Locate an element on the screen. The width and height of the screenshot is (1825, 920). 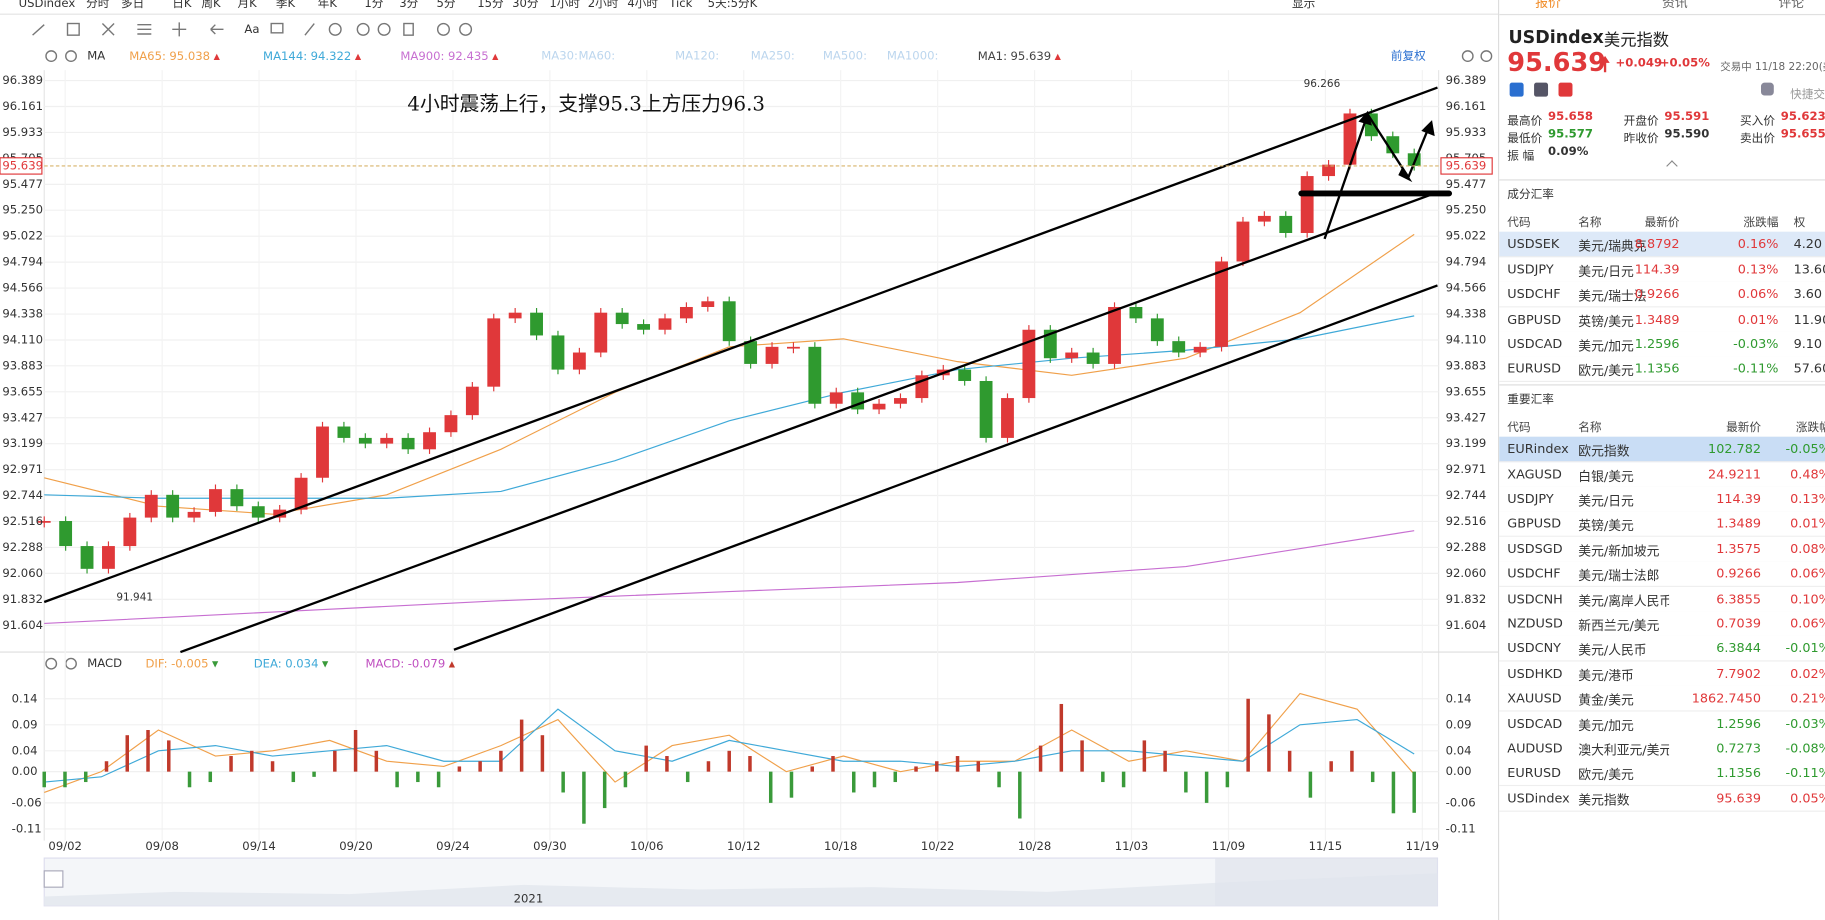
table-row: GBPUSD 英镑/美元1.3489 0.01% 11.90 is located at coordinates (1662, 319).